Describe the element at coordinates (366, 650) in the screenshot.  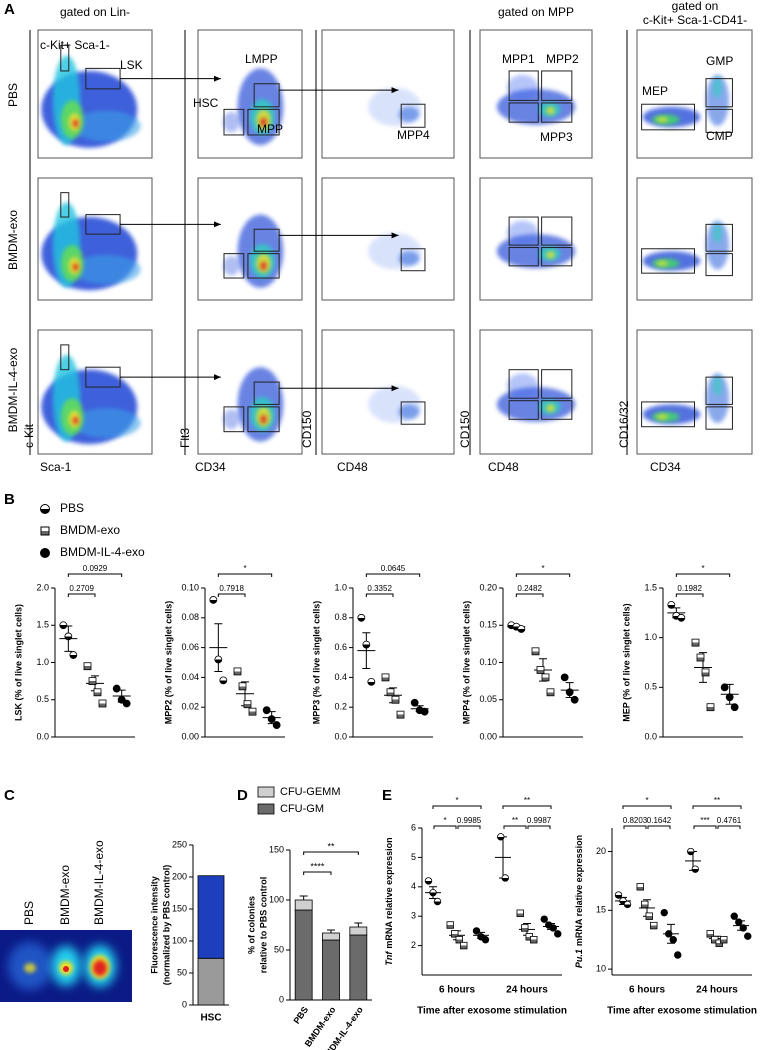
I see `error-bar` at that location.